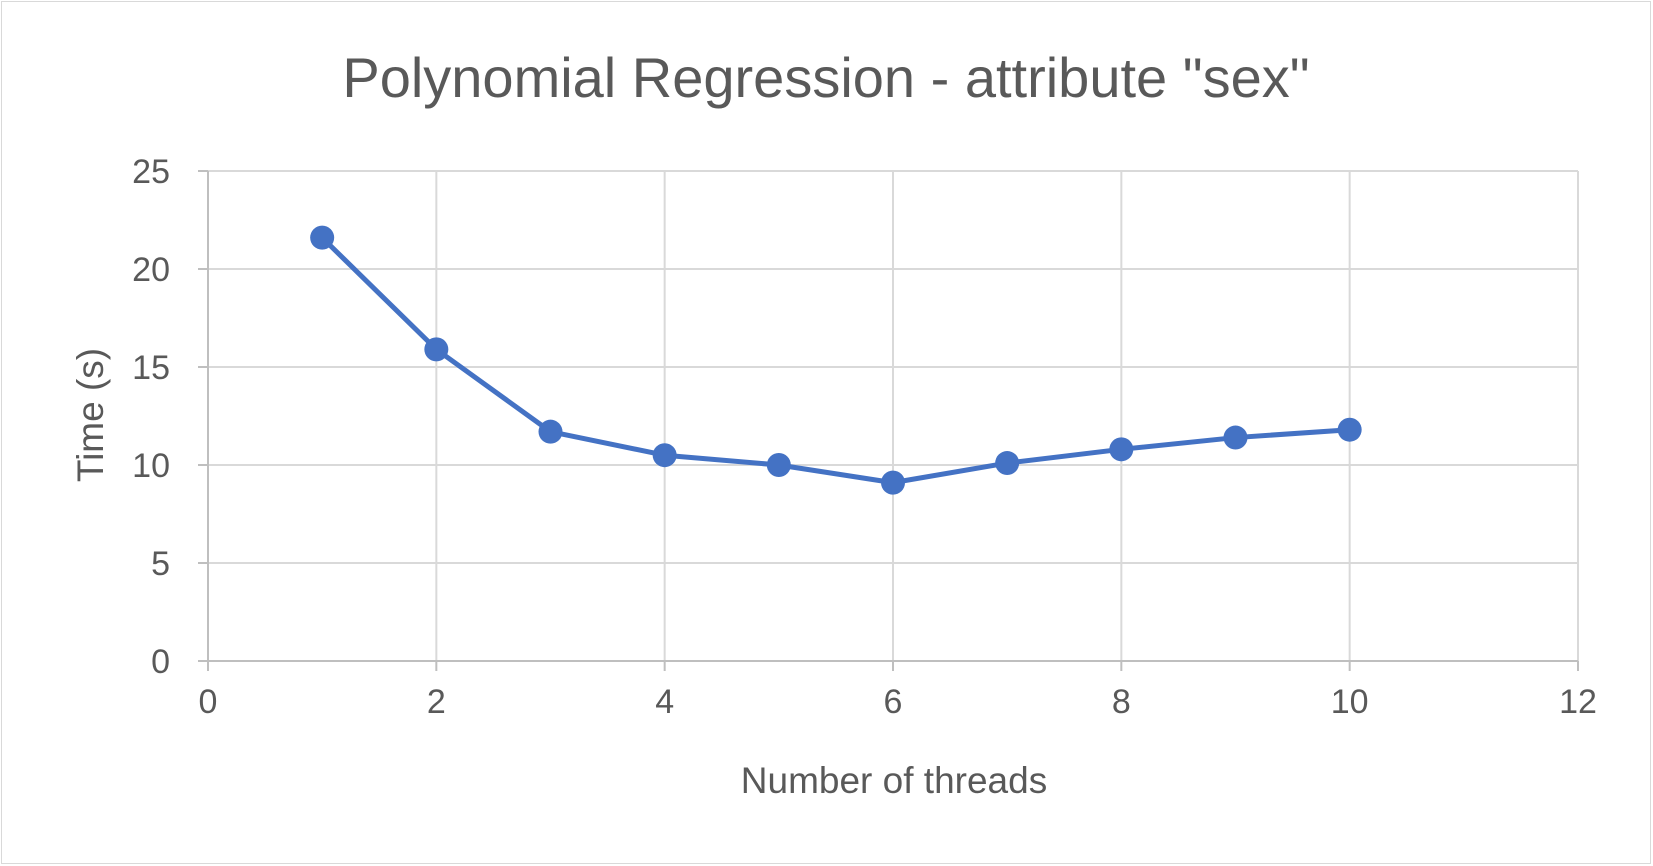 The height and width of the screenshot is (866, 1653). Describe the element at coordinates (151, 466) in the screenshot. I see `y-tick-label-2: 10` at that location.